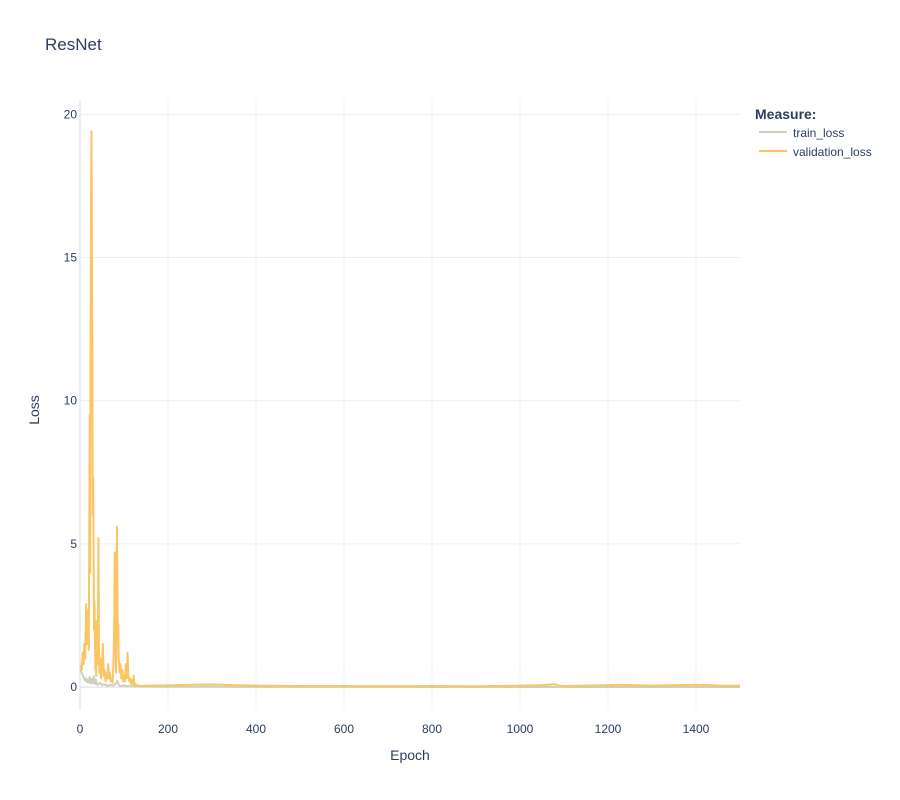 This screenshot has height=800, width=900. Describe the element at coordinates (832, 152) in the screenshot. I see `legend-label: validation_loss` at that location.